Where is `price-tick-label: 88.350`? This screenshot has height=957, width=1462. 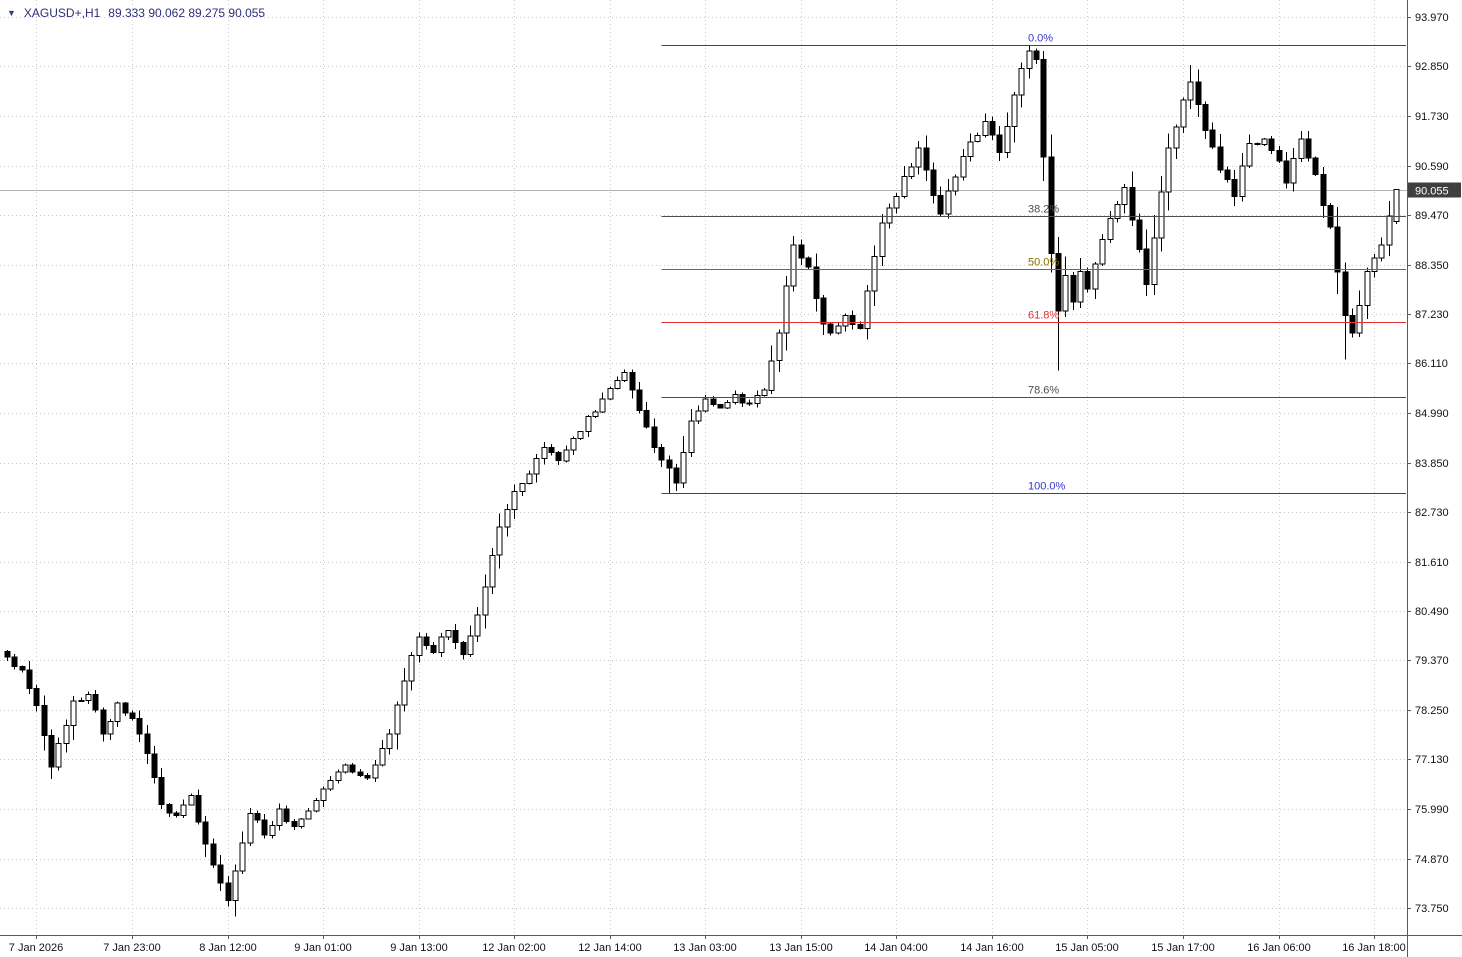
price-tick-label: 88.350 is located at coordinates (1432, 266).